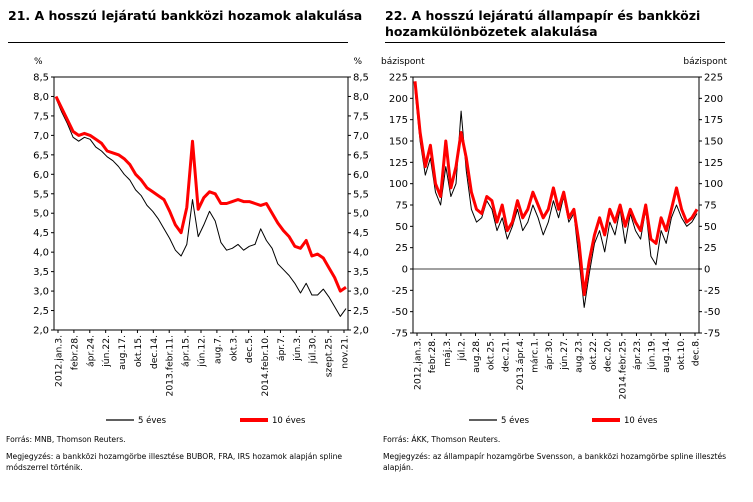  Describe the element at coordinates (357, 62) in the screenshot. I see `right-axis-unit: %` at that location.